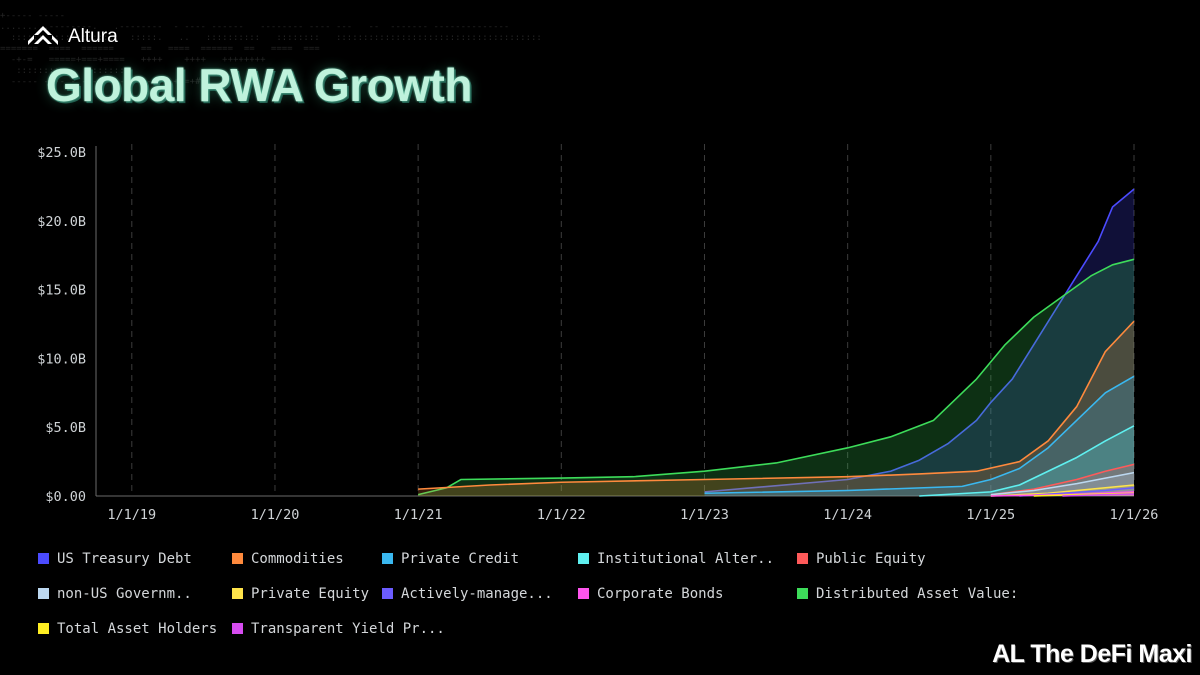 The height and width of the screenshot is (675, 1200). Describe the element at coordinates (310, 593) in the screenshot. I see `legend-label: Private Equity` at that location.